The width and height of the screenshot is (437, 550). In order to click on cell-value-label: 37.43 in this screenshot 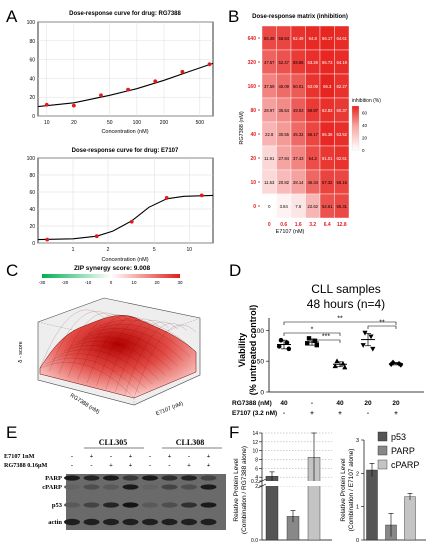, I will do `click(298, 158)`.